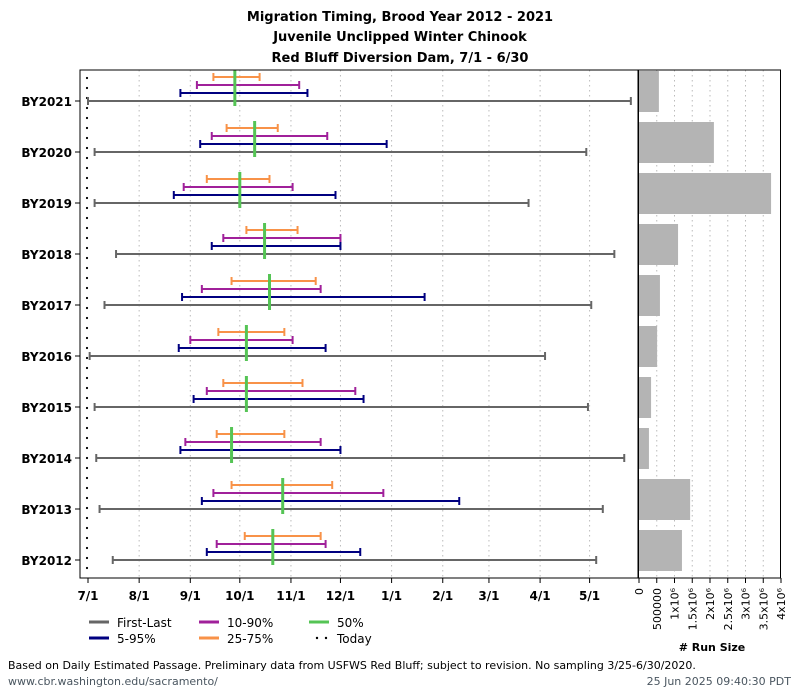 This screenshot has height=700, width=800. Describe the element at coordinates (46, 561) in the screenshot. I see `y-label-by2012: BY2012` at that location.